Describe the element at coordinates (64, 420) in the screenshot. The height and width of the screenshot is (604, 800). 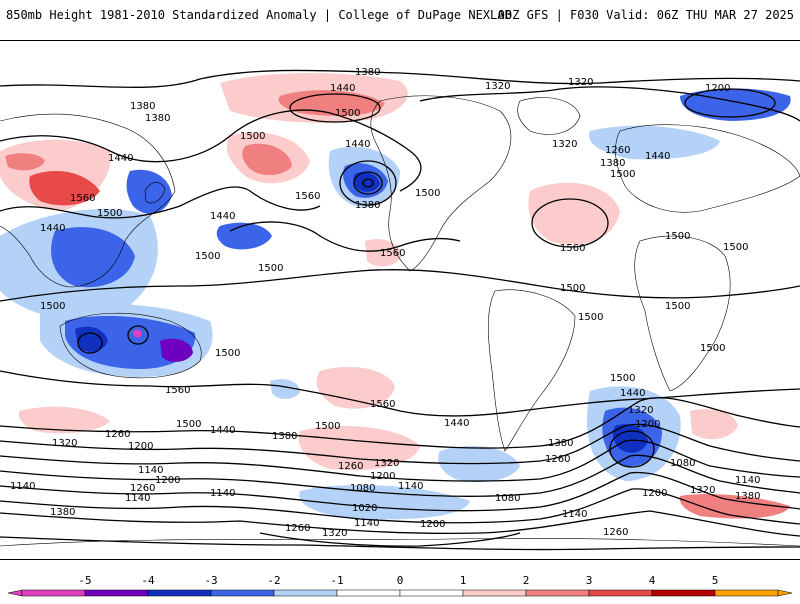
I see `anomaly-pos1-antarctic-west` at that location.